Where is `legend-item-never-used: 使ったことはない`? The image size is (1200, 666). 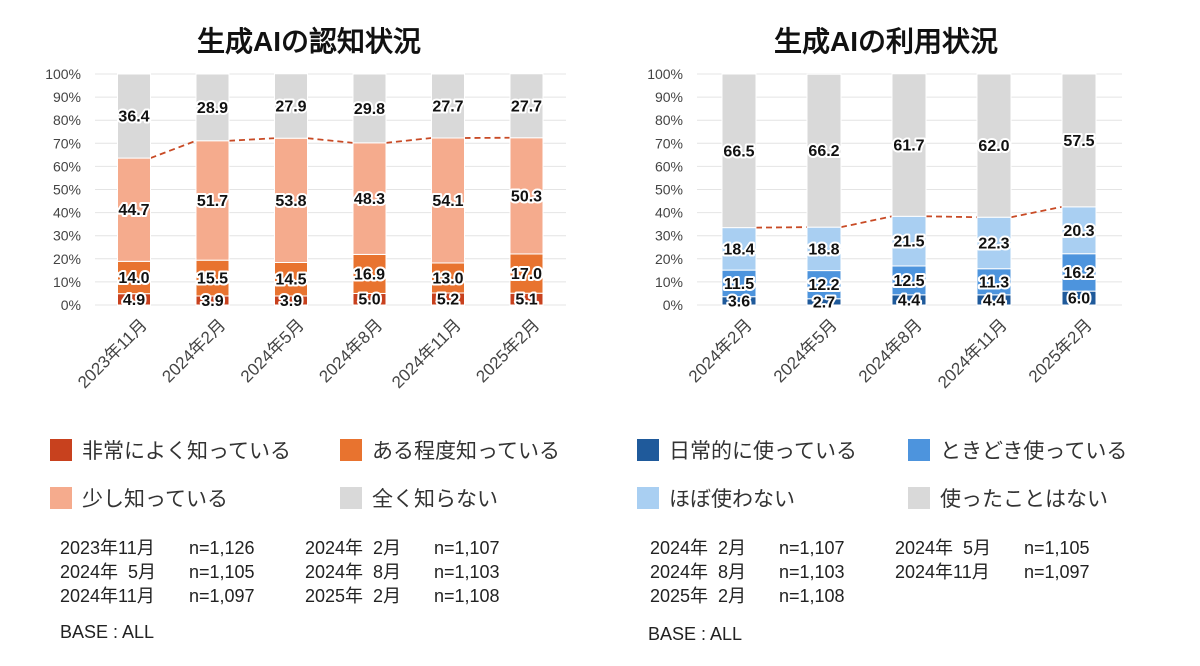 legend-item-never-used: 使ったことはない is located at coordinates (1008, 498).